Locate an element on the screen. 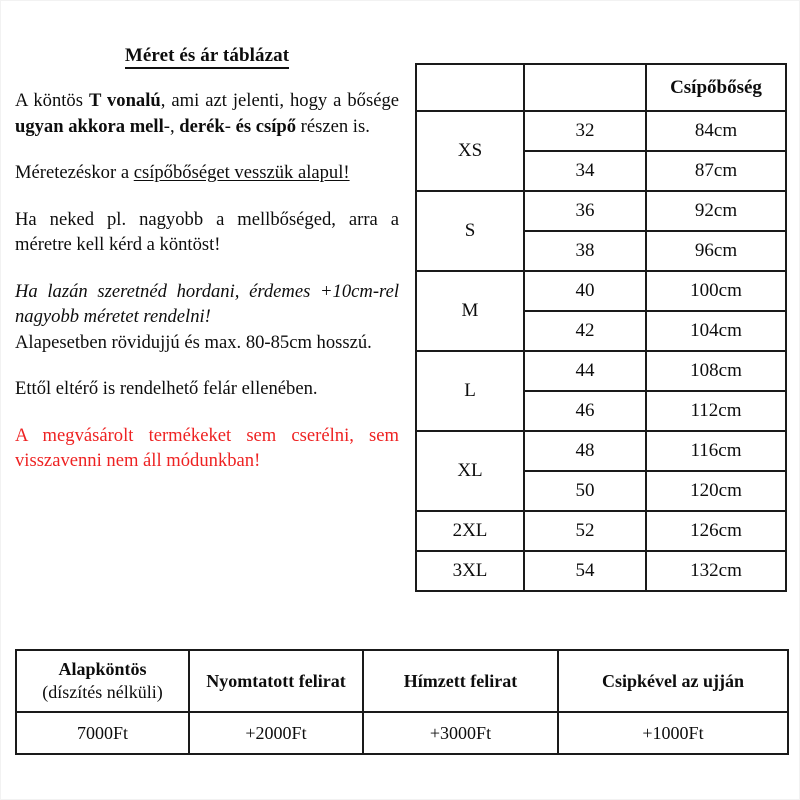  price-value-printed: +2000Ft is located at coordinates (276, 733).